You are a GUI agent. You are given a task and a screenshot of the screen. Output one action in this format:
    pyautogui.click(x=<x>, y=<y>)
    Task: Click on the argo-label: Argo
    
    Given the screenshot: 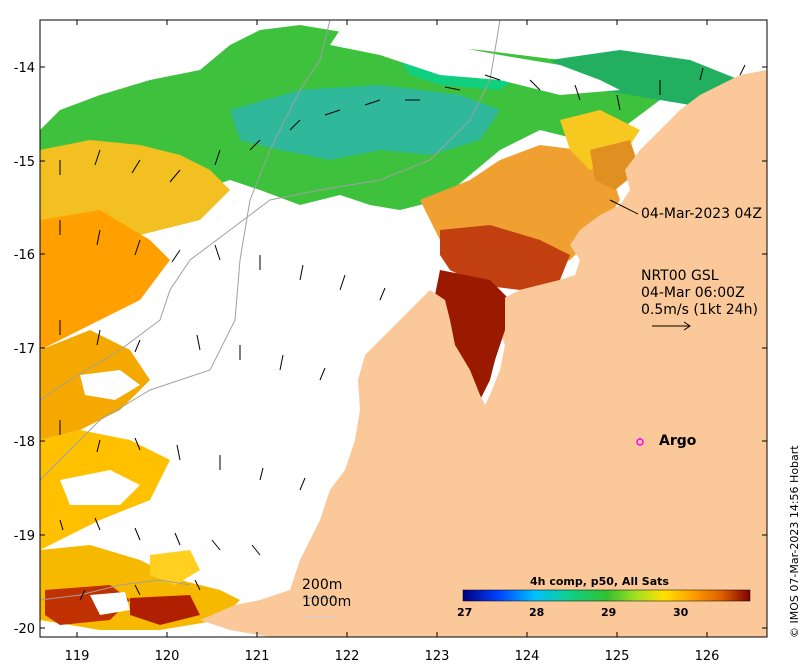 What is the action you would take?
    pyautogui.click(x=678, y=441)
    